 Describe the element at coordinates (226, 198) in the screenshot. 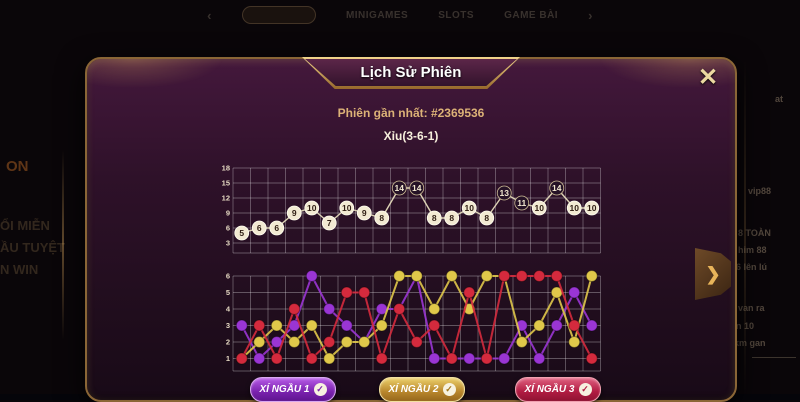

I see `svg-text: 12` at that location.